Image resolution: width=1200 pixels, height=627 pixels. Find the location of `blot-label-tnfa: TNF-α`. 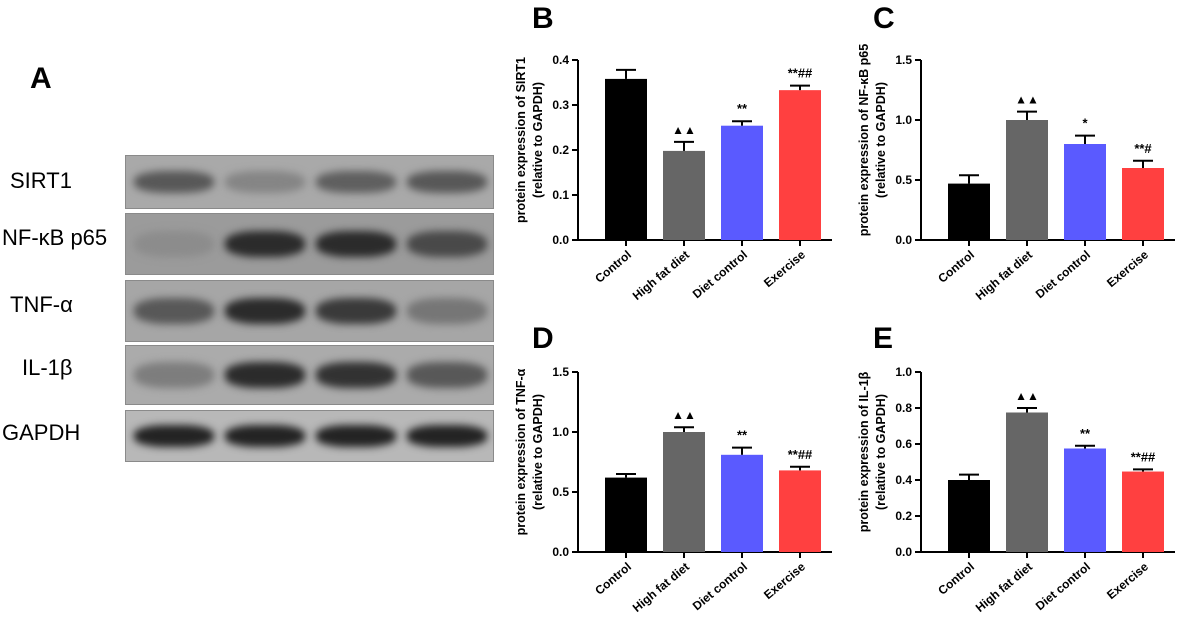

blot-label-tnfa: TNF-α is located at coordinates (41, 304).